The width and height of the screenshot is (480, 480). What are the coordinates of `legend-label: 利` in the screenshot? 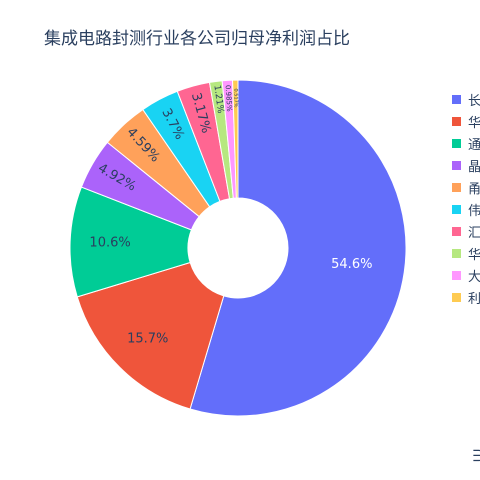 It's located at (474, 299).